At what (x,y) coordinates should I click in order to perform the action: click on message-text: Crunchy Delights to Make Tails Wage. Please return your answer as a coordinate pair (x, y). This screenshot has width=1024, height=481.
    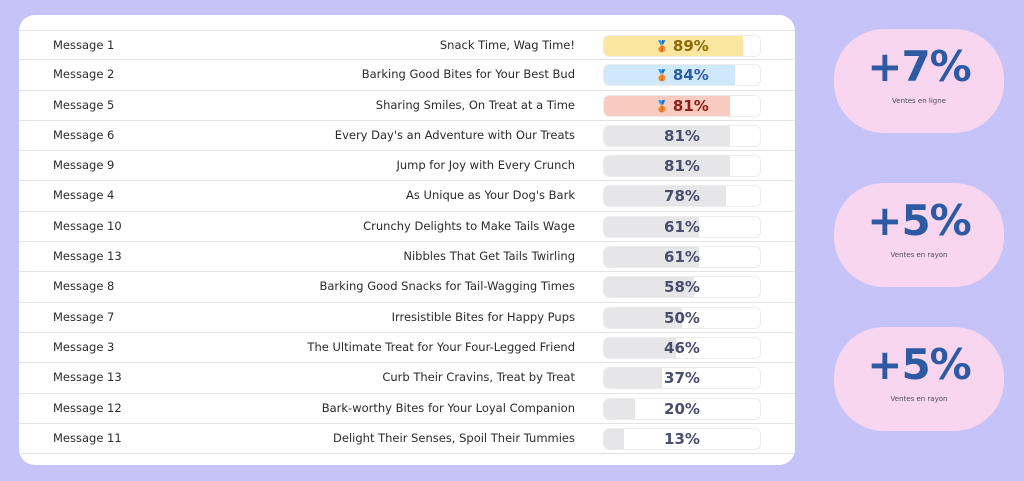
    Looking at the image, I should click on (469, 225).